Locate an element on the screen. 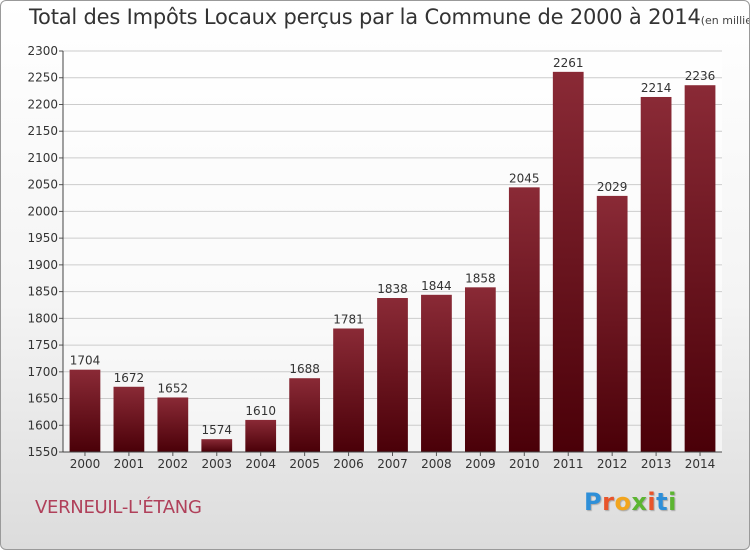  logo-letter: P is located at coordinates (593, 502).